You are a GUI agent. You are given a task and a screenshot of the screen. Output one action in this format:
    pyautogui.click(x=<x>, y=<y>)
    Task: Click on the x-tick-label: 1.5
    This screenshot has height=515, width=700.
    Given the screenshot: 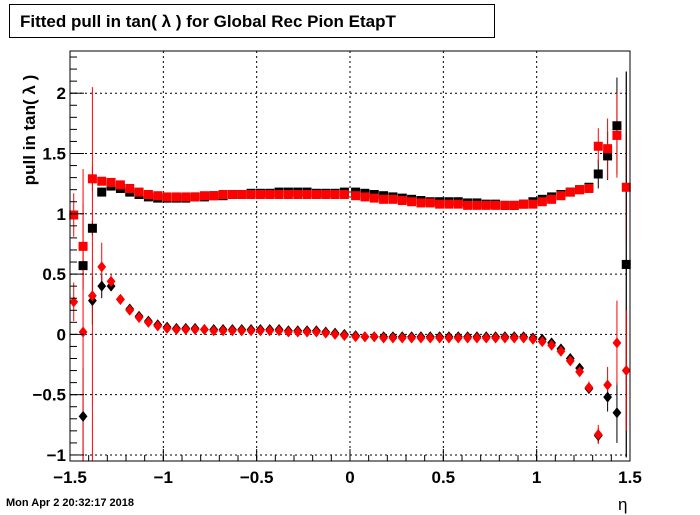 What is the action you would take?
    pyautogui.click(x=630, y=477)
    